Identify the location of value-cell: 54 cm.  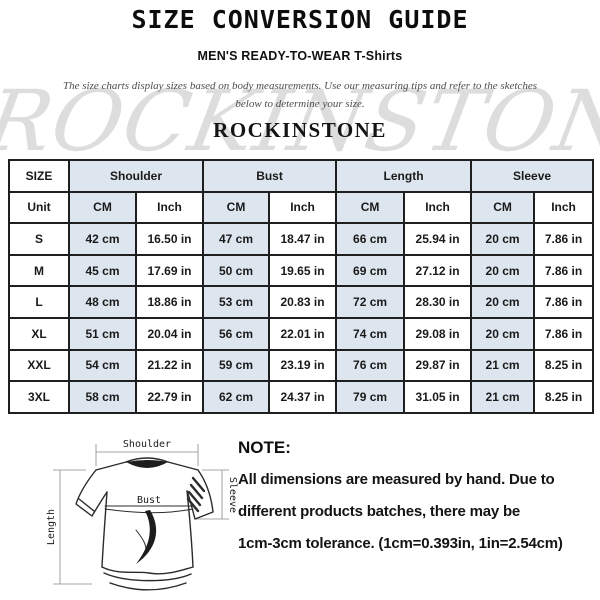
(102, 365).